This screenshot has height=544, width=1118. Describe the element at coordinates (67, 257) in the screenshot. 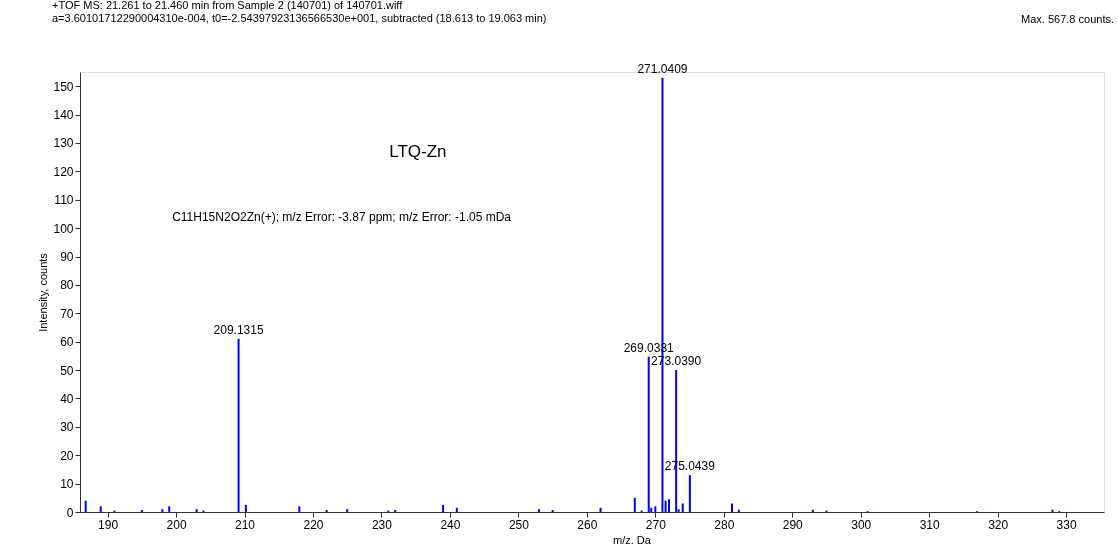

I see `y-tick-label: 90` at that location.